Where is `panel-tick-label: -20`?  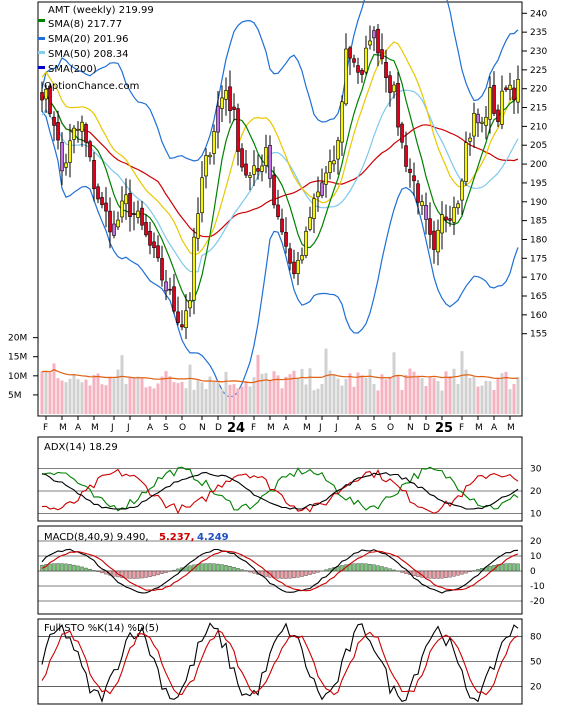 panel-tick-label: -20 is located at coordinates (537, 602).